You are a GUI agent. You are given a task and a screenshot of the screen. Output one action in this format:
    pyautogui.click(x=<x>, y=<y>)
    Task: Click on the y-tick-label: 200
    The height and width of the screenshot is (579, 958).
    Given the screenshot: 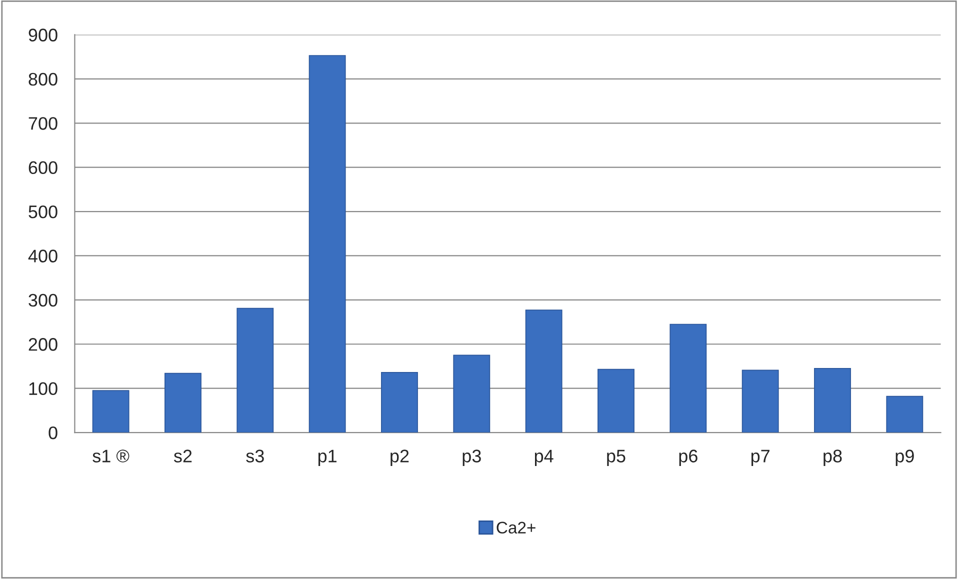 What is the action you would take?
    pyautogui.click(x=43, y=344)
    